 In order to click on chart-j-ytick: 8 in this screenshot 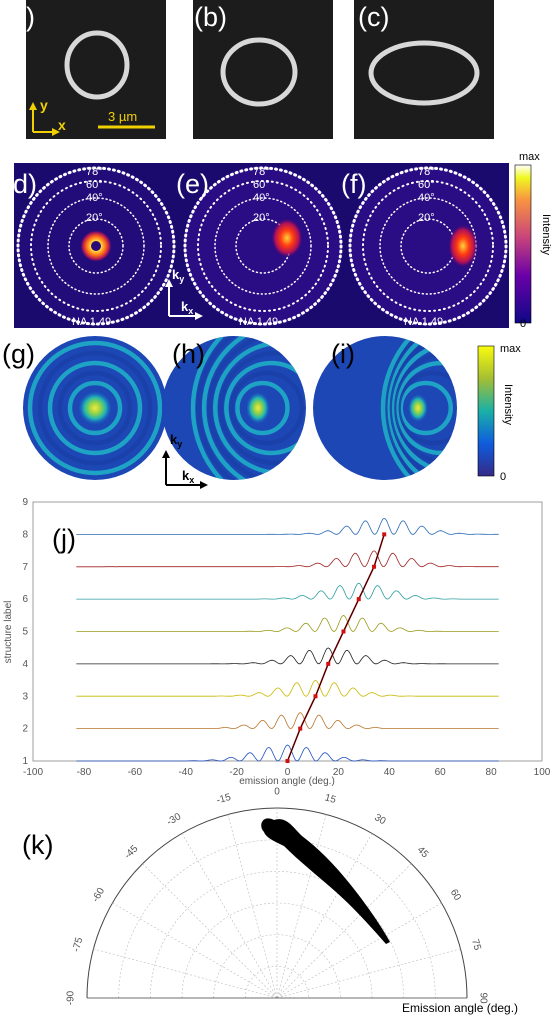, I will do `click(25, 534)`.